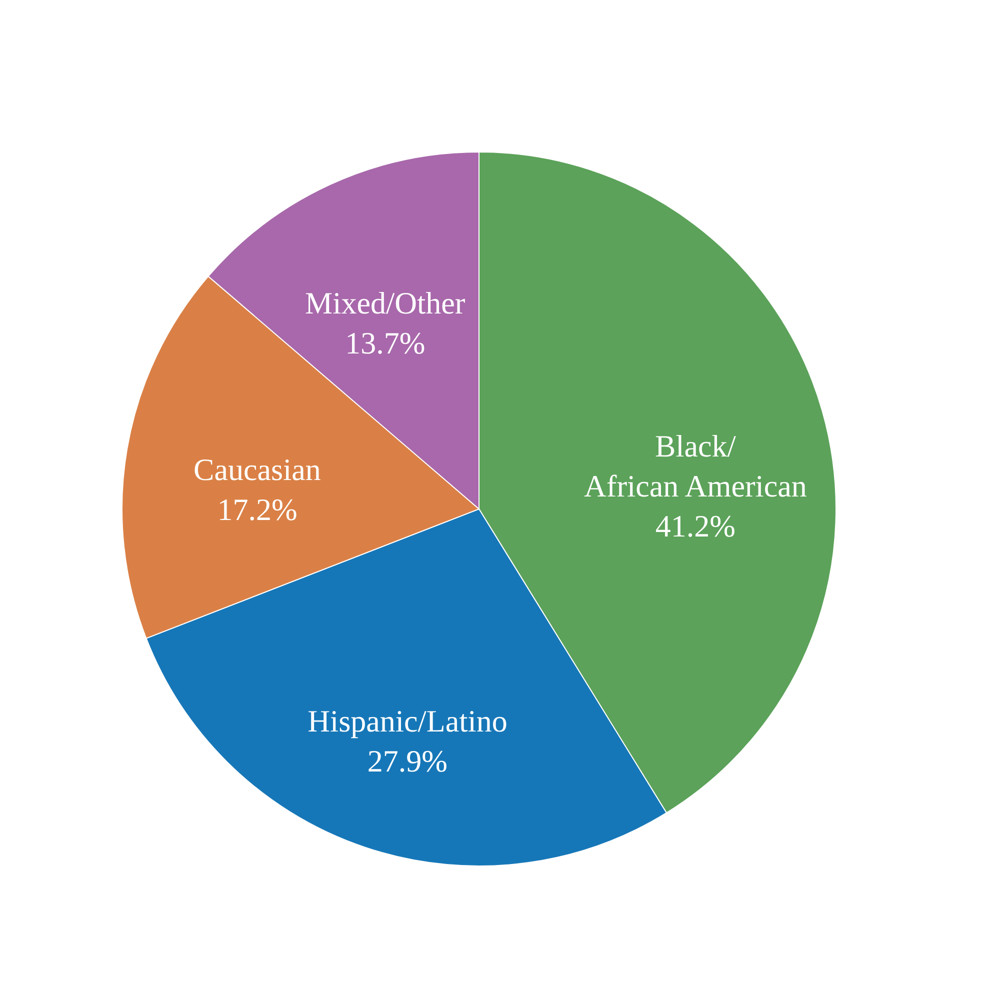 This screenshot has height=1000, width=1000. I want to click on slice-label: Hispanic/Latino, so click(408, 720).